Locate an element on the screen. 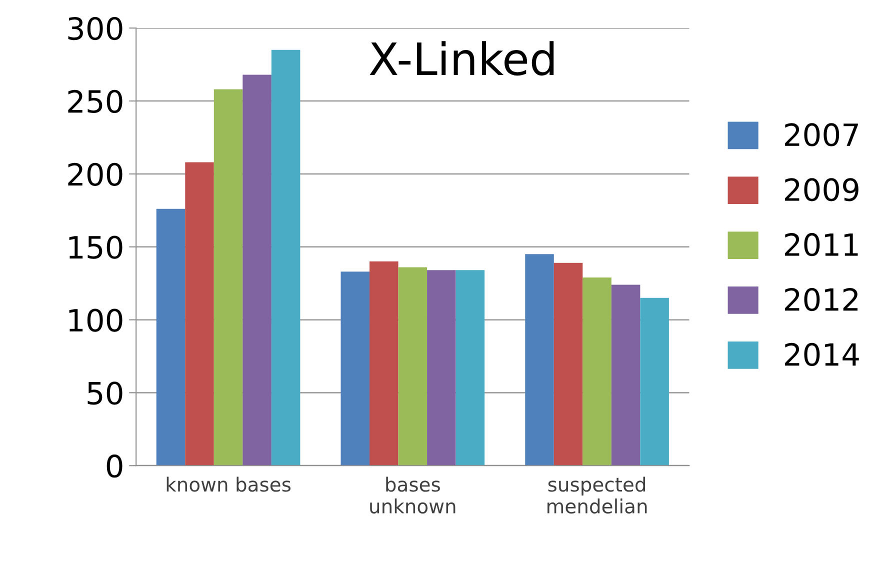  legend-label: 2011 is located at coordinates (821, 244).